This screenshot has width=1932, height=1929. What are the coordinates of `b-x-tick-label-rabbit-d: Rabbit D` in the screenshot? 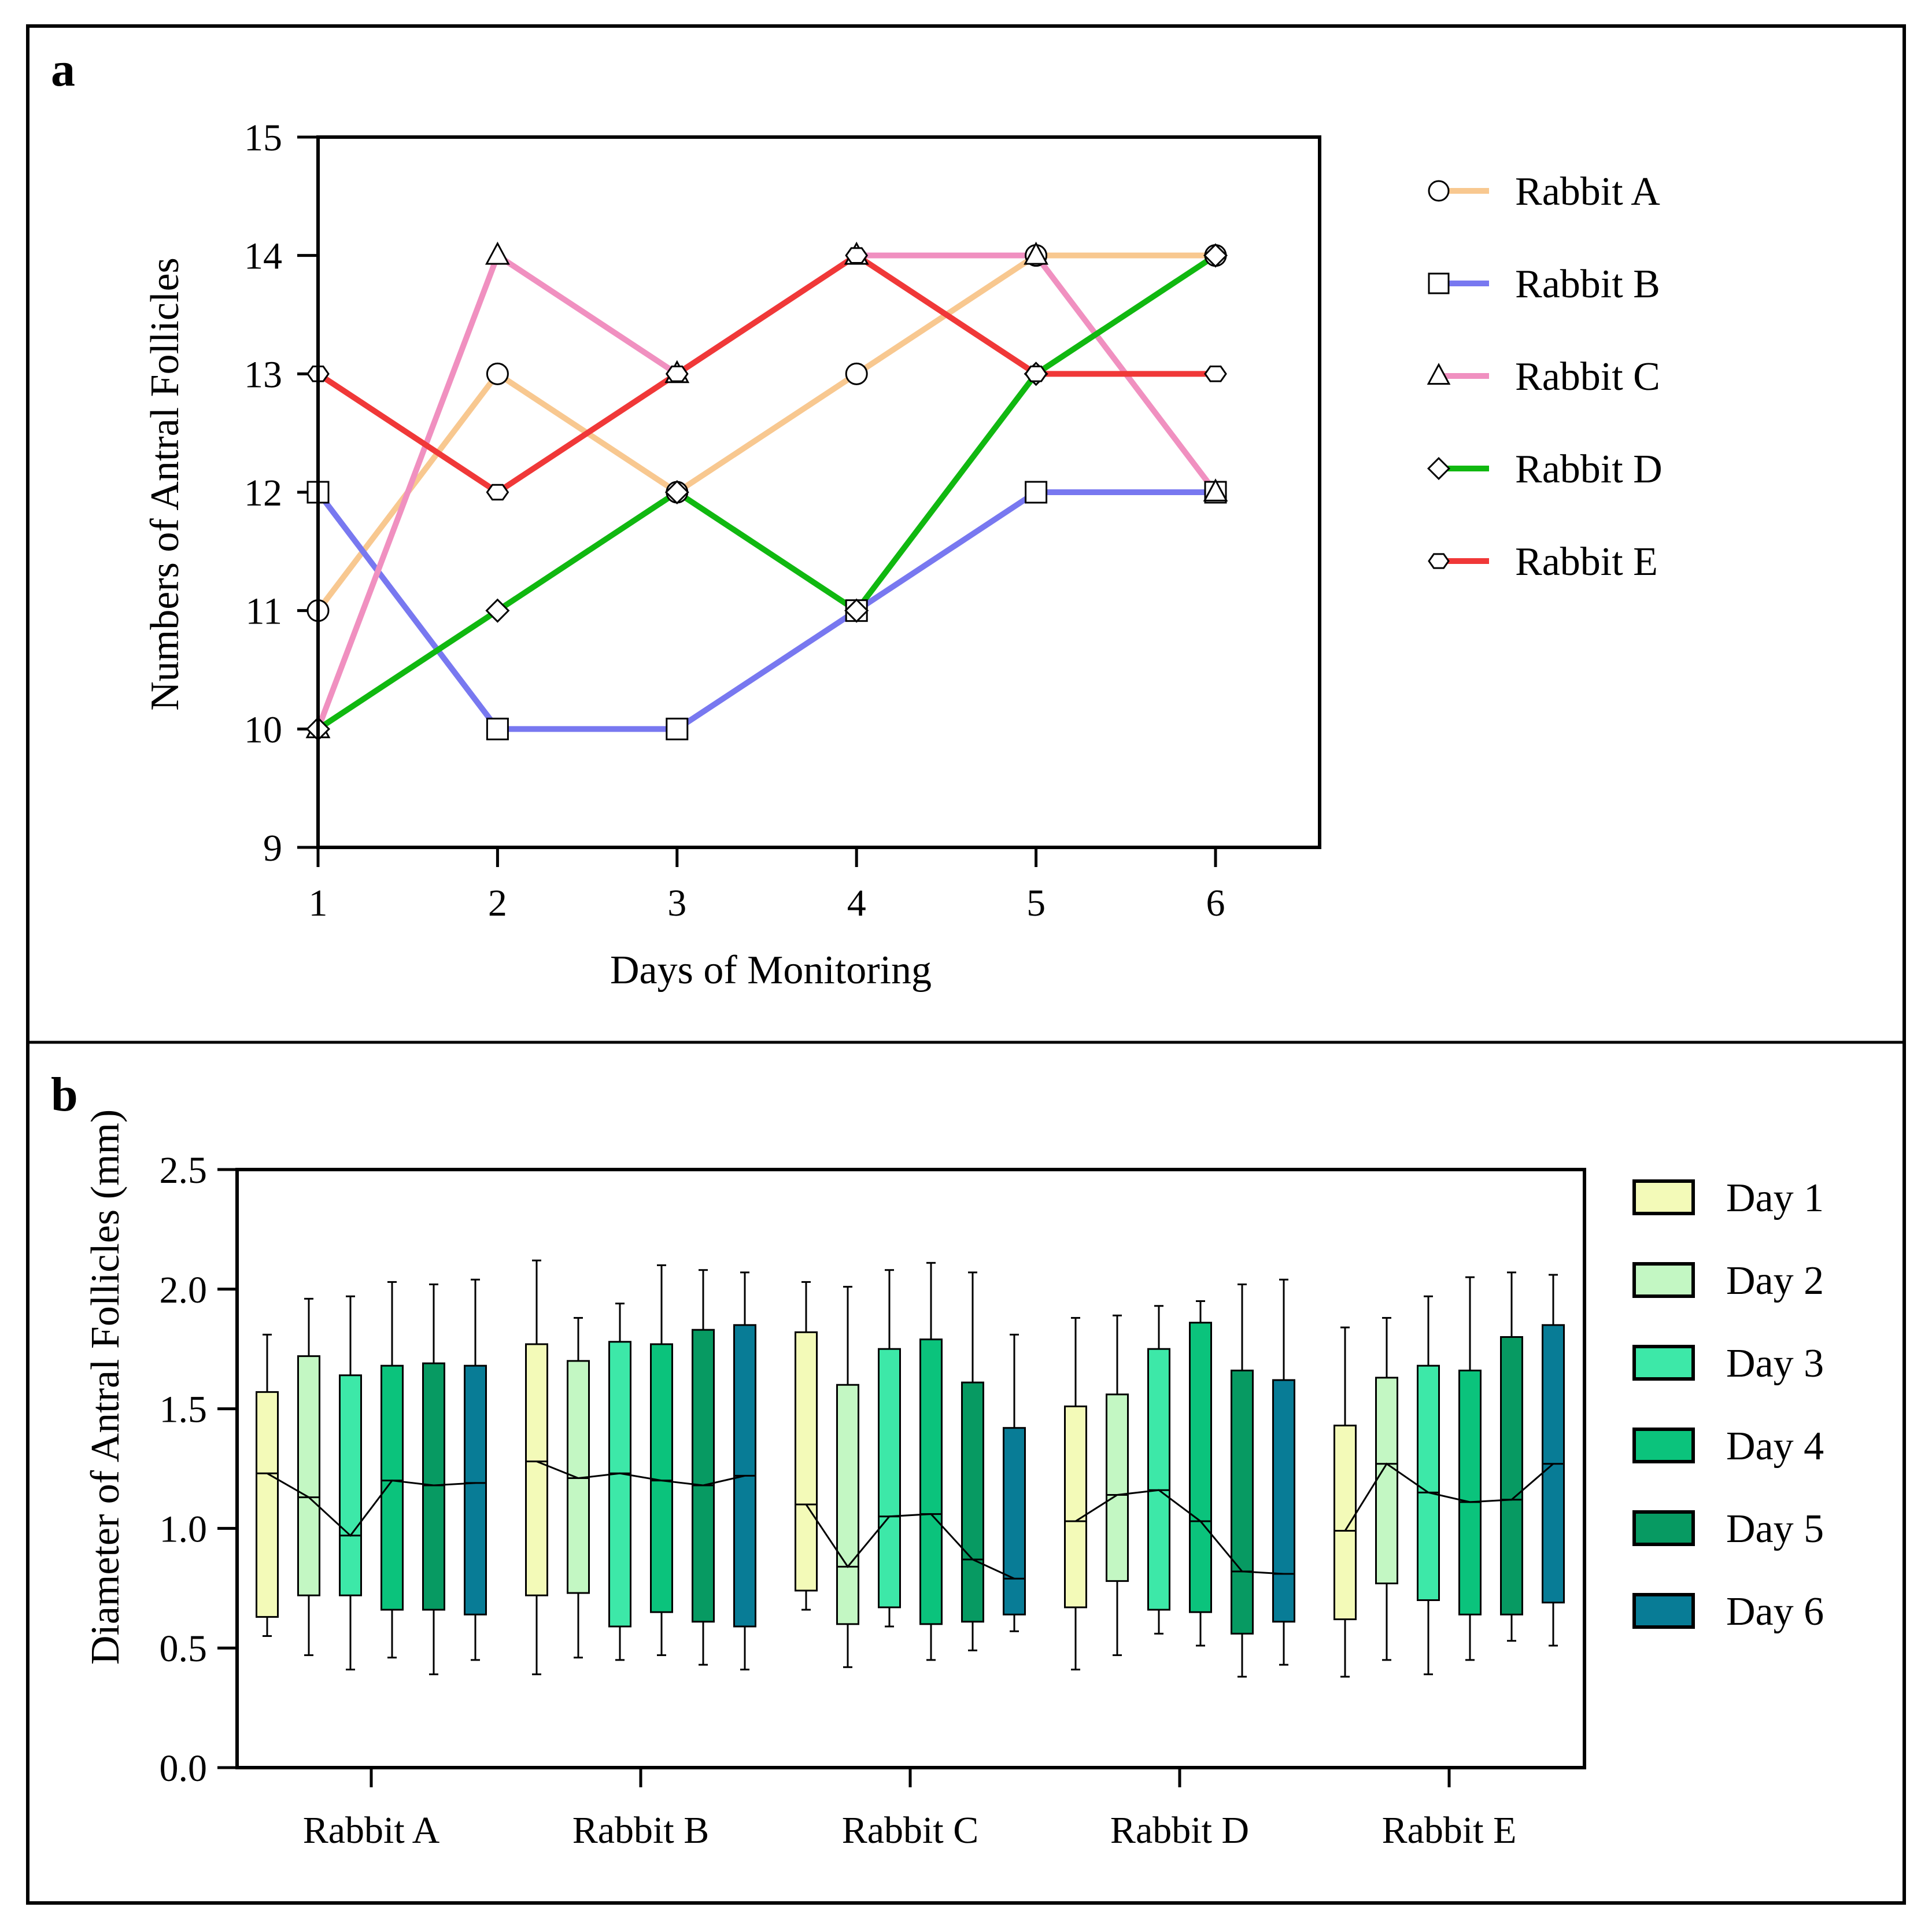 It's located at (1179, 1830).